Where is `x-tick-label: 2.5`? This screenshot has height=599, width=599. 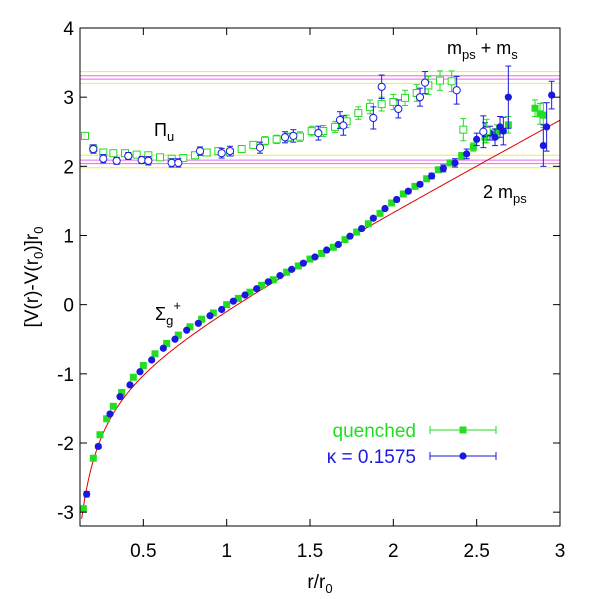 x-tick-label: 2.5 is located at coordinates (476, 551).